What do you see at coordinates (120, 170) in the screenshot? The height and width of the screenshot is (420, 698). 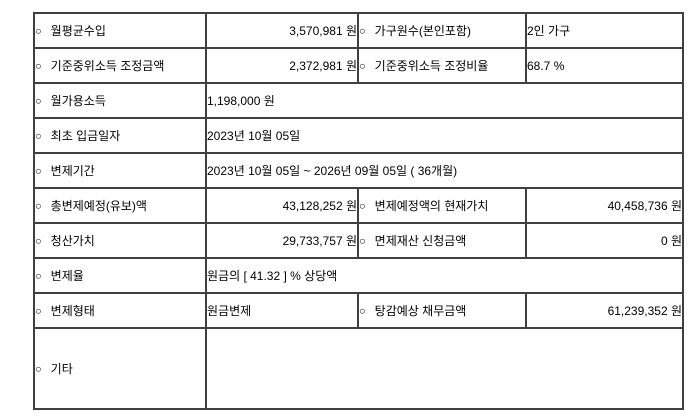 I see `label-repayment-period: ○ 변제기간` at bounding box center [120, 170].